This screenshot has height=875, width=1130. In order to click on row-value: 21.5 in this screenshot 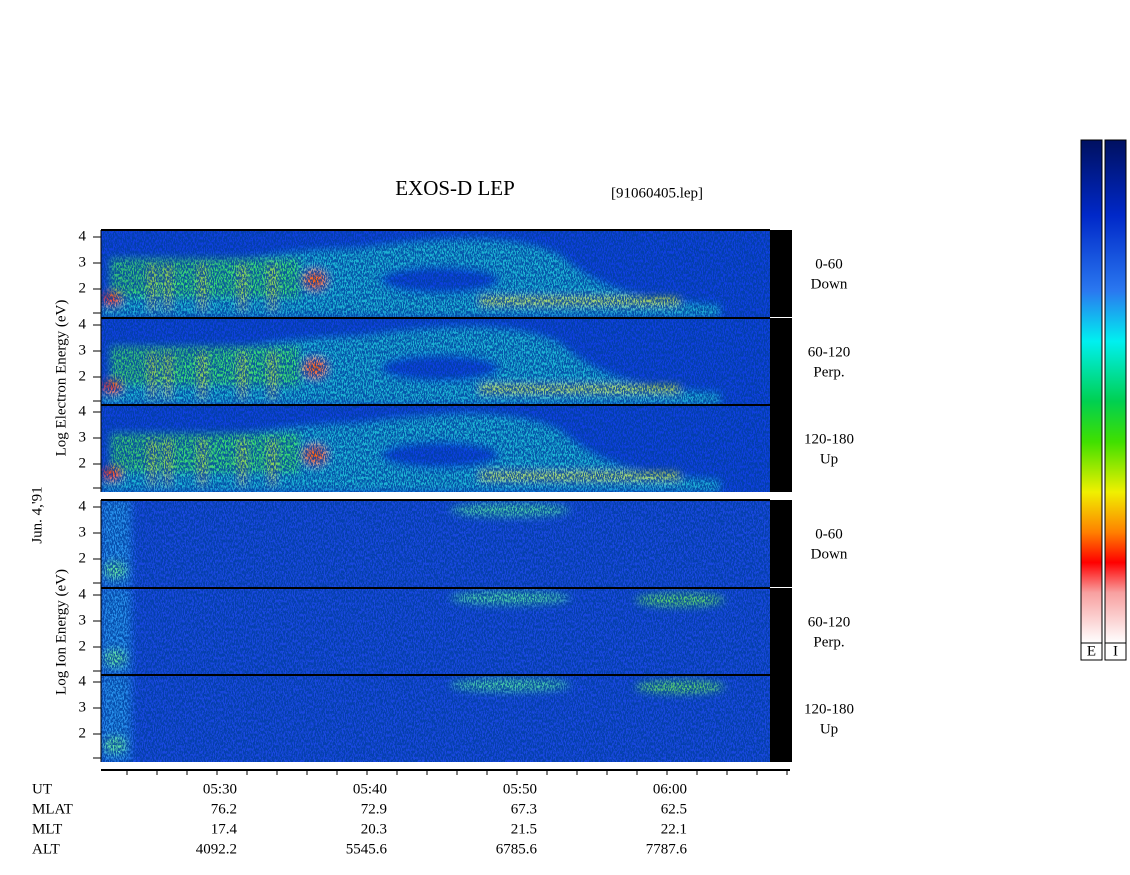, I will do `click(524, 829)`.